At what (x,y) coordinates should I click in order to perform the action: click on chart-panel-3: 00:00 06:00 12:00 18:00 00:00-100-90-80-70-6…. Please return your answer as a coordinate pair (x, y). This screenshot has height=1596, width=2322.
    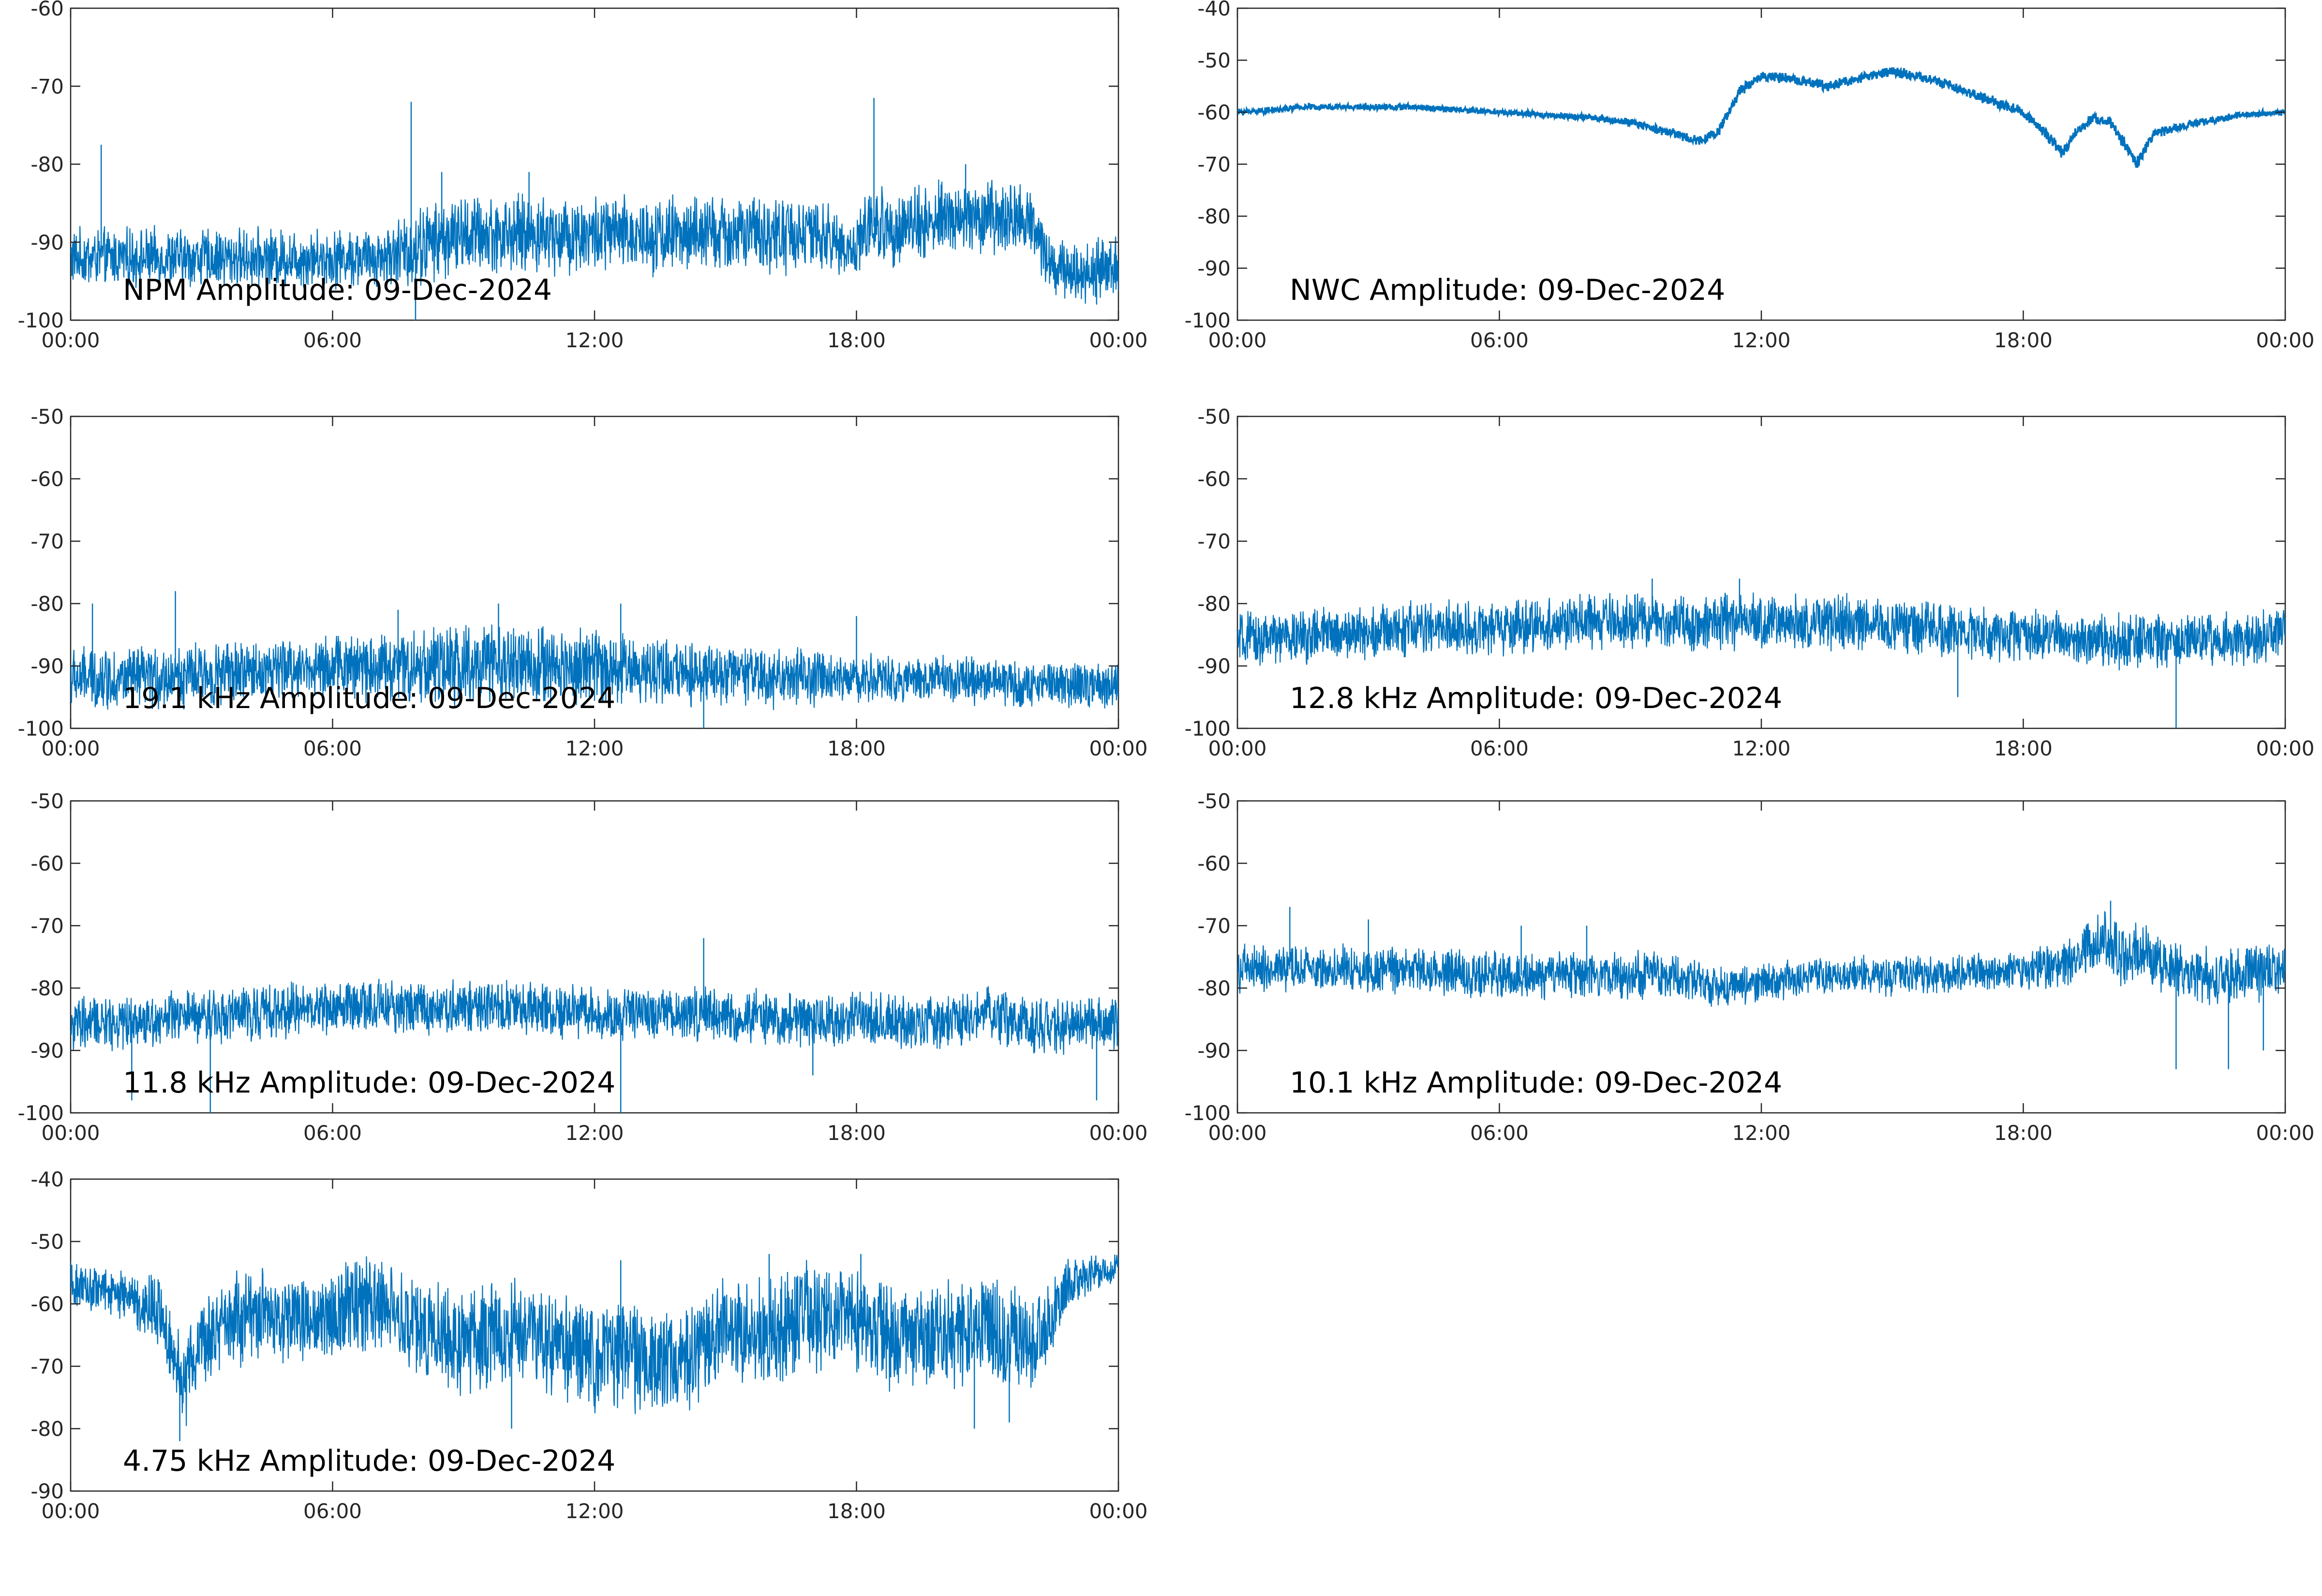
    Looking at the image, I should click on (583, 582).